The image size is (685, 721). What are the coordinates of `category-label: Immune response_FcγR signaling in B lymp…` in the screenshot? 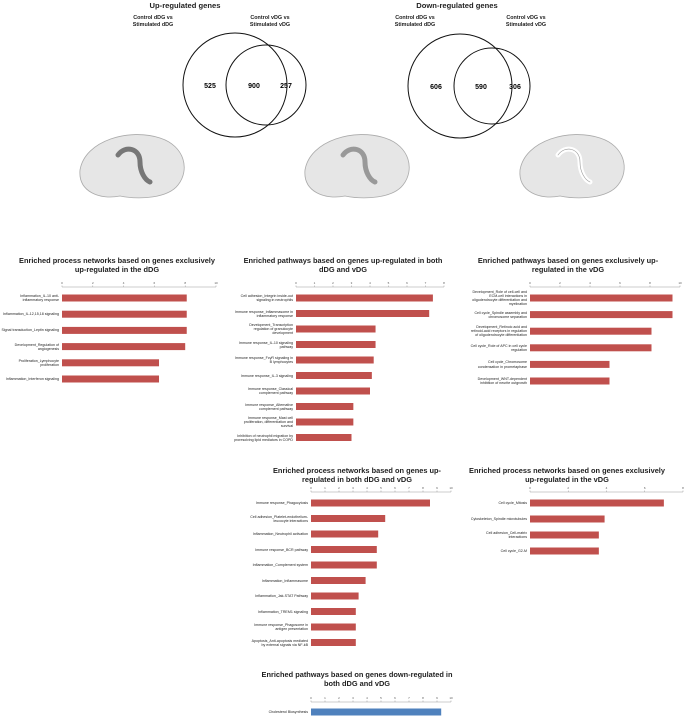 It's located at (263, 359).